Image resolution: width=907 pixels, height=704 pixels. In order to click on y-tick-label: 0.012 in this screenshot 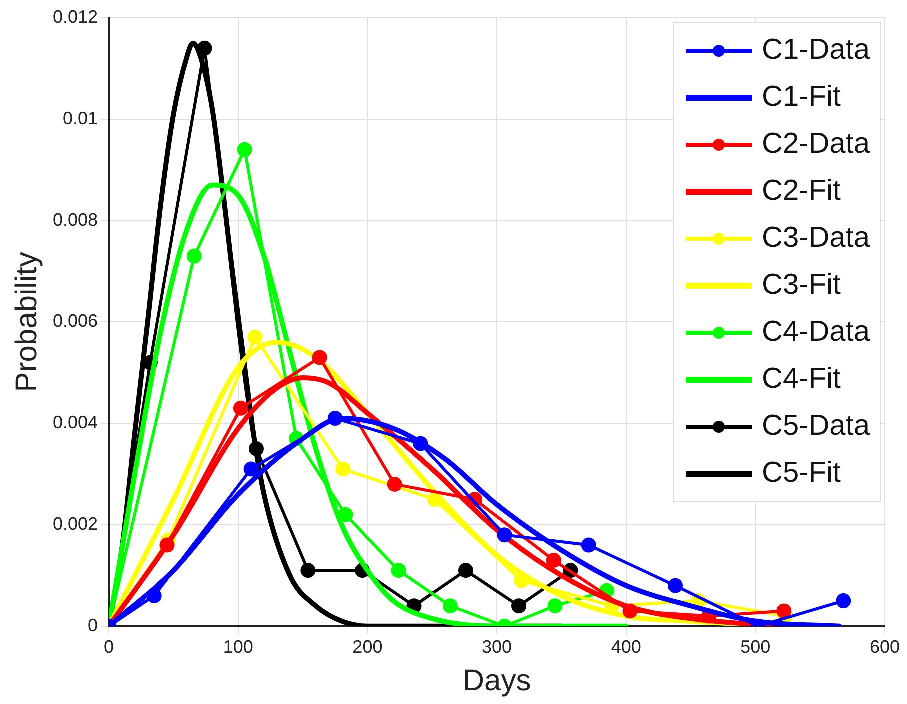, I will do `click(75, 16)`.